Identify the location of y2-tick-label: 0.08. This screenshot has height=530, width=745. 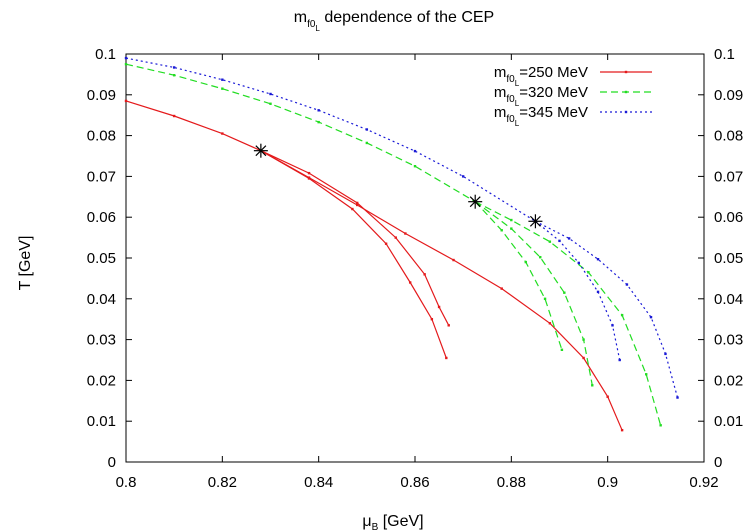
(728, 136).